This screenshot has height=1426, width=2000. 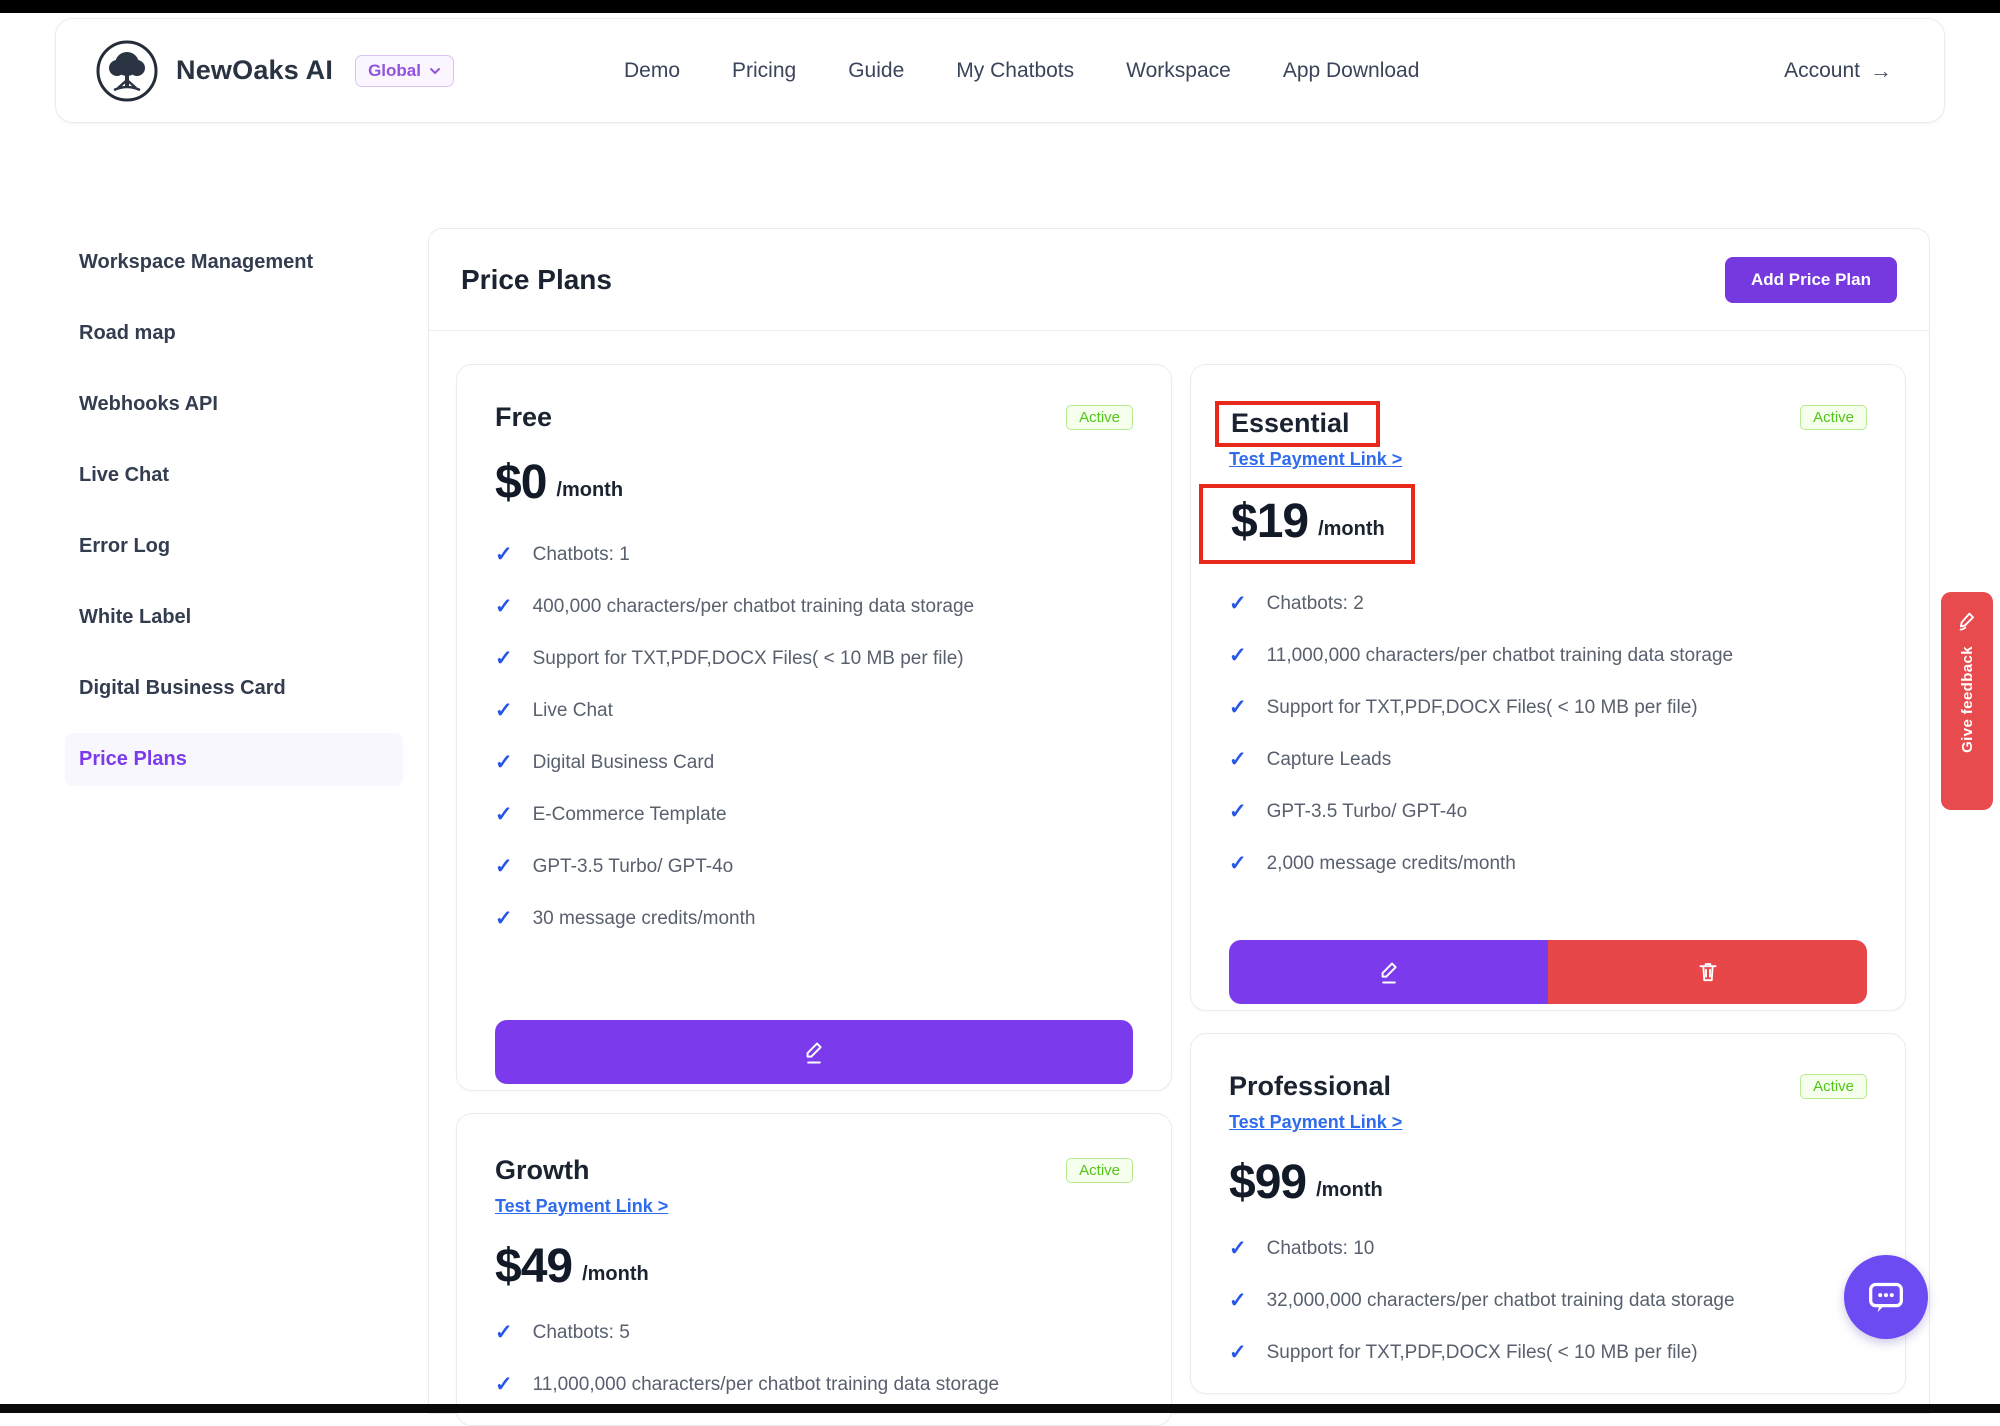 What do you see at coordinates (1307, 524) in the screenshot?
I see `annotation-box-plan-price: $19 /month` at bounding box center [1307, 524].